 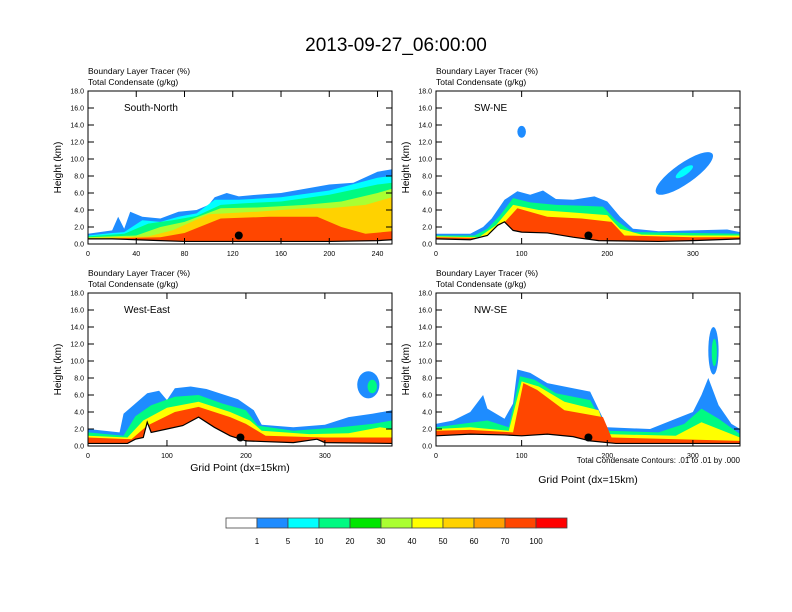 I want to click on colorbar: 1 5 10 20 30 40 50 60 70 100, so click(x=396, y=531).